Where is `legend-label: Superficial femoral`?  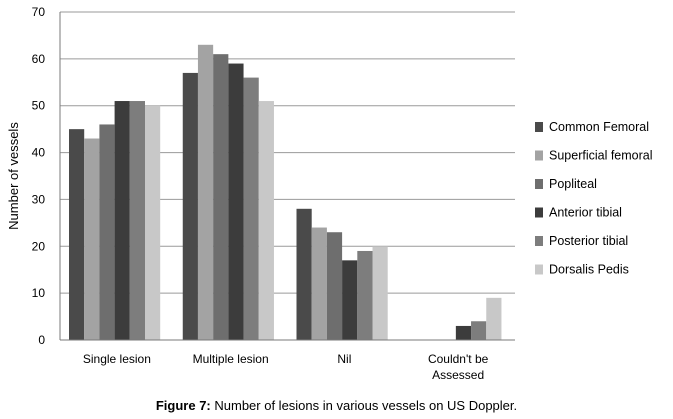 legend-label: Superficial femoral is located at coordinates (601, 156).